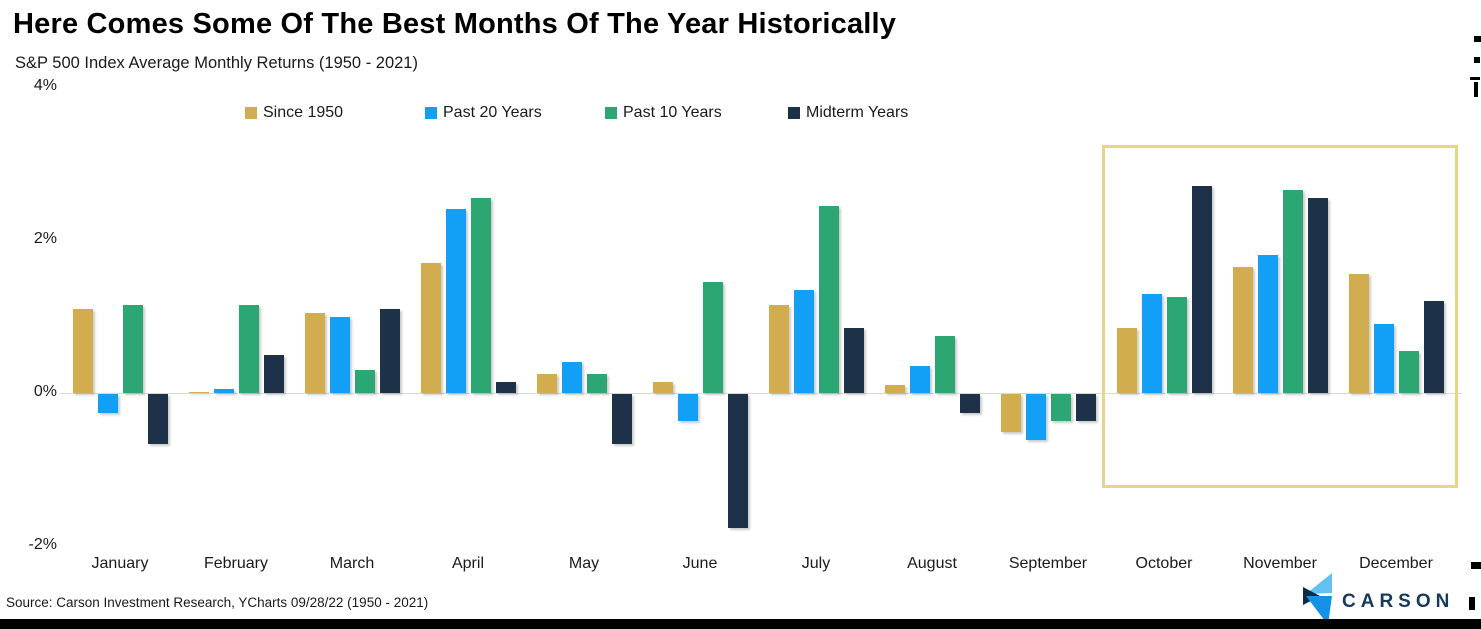  Describe the element at coordinates (45, 85) in the screenshot. I see `y-axis-tick-label: 4%` at that location.